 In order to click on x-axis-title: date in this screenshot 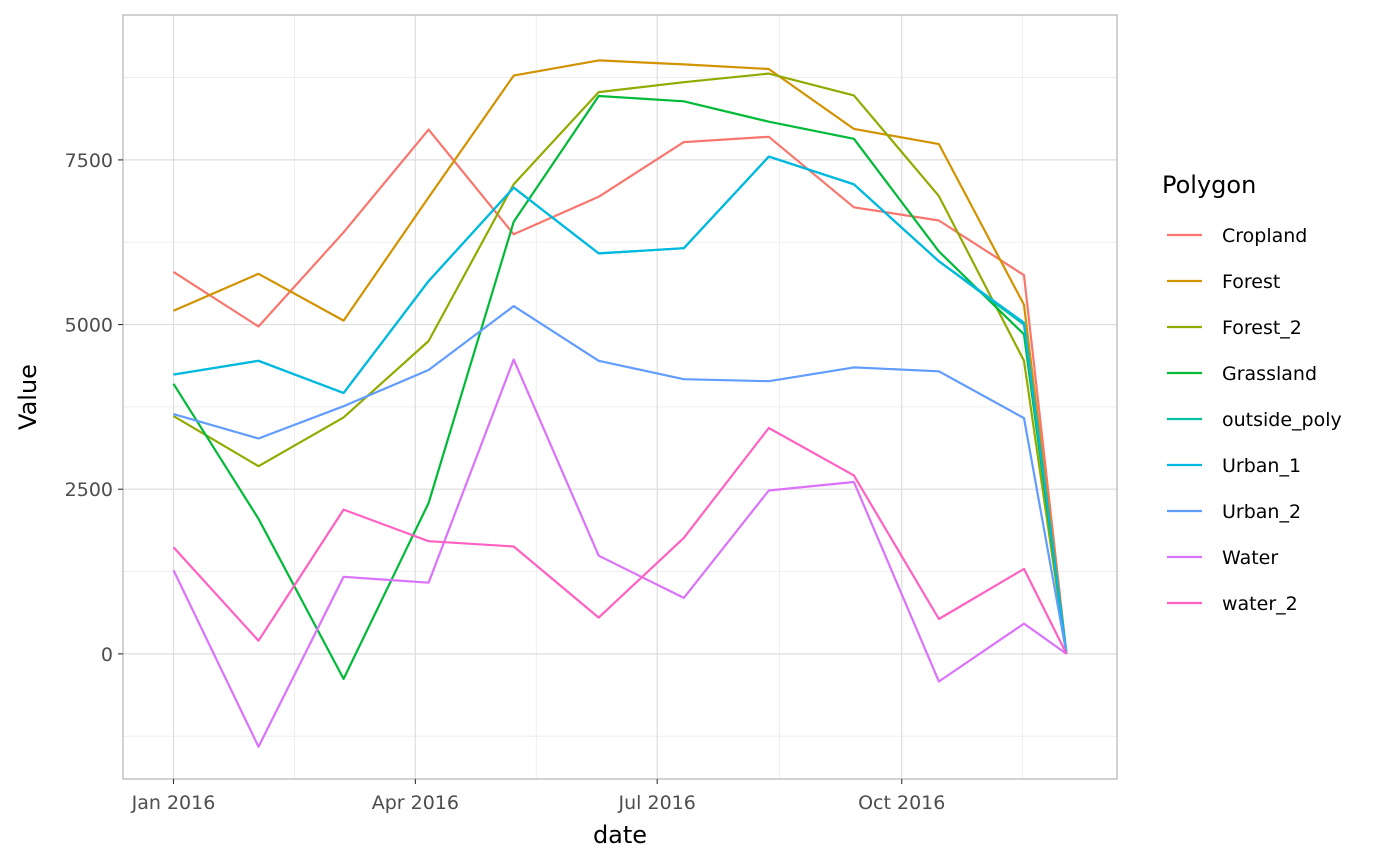, I will do `click(620, 835)`.